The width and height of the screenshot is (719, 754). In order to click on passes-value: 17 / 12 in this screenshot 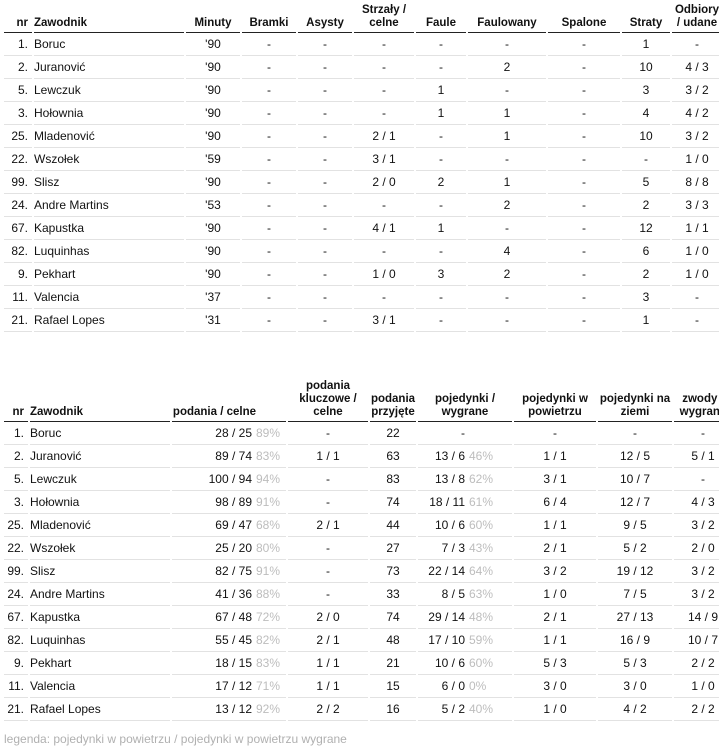, I will do `click(233, 686)`.